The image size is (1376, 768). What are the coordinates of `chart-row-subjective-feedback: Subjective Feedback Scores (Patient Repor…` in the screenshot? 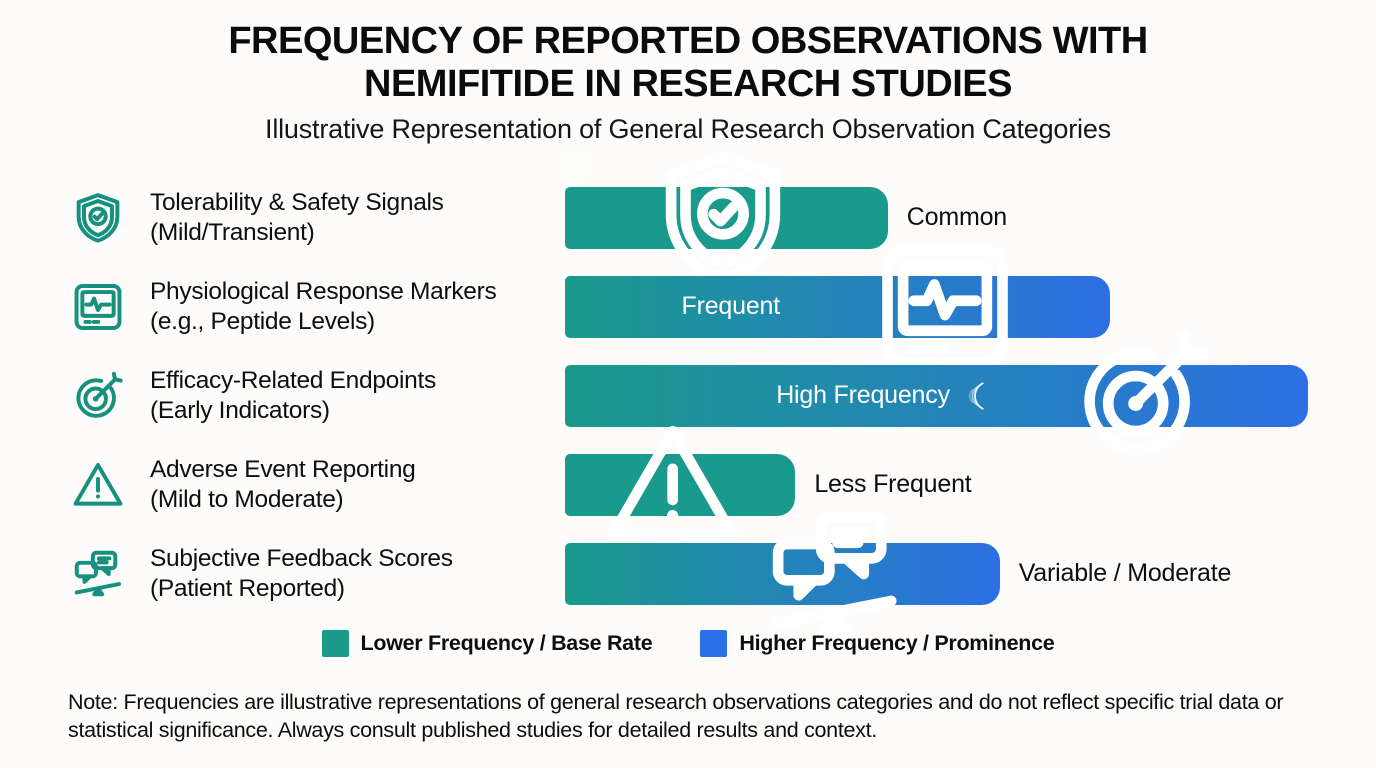 It's located at (688, 573).